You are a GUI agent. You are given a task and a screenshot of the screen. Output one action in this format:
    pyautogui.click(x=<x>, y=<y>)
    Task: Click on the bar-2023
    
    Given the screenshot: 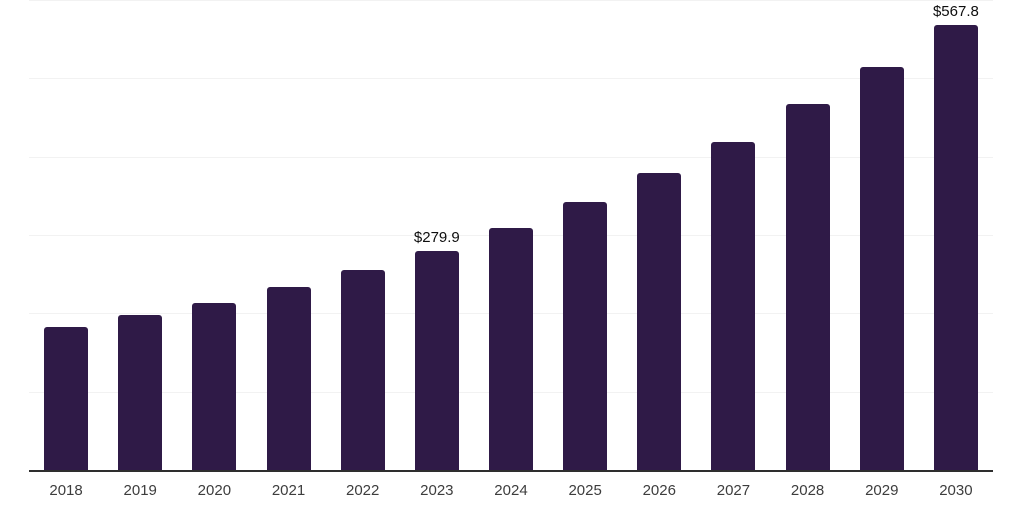 What is the action you would take?
    pyautogui.click(x=436, y=360)
    